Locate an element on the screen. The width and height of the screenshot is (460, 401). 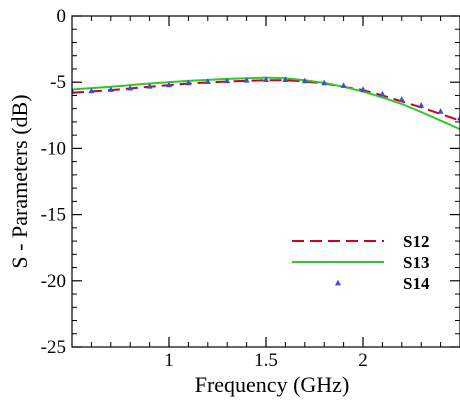
y-tick-label: 0 is located at coordinates (62, 16).